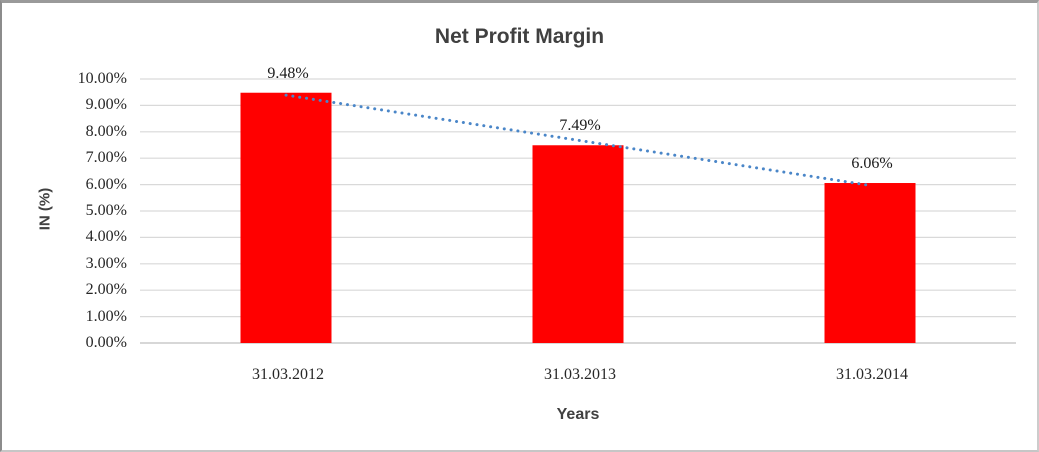 This screenshot has height=452, width=1039. What do you see at coordinates (578, 140) in the screenshot?
I see `trendline` at bounding box center [578, 140].